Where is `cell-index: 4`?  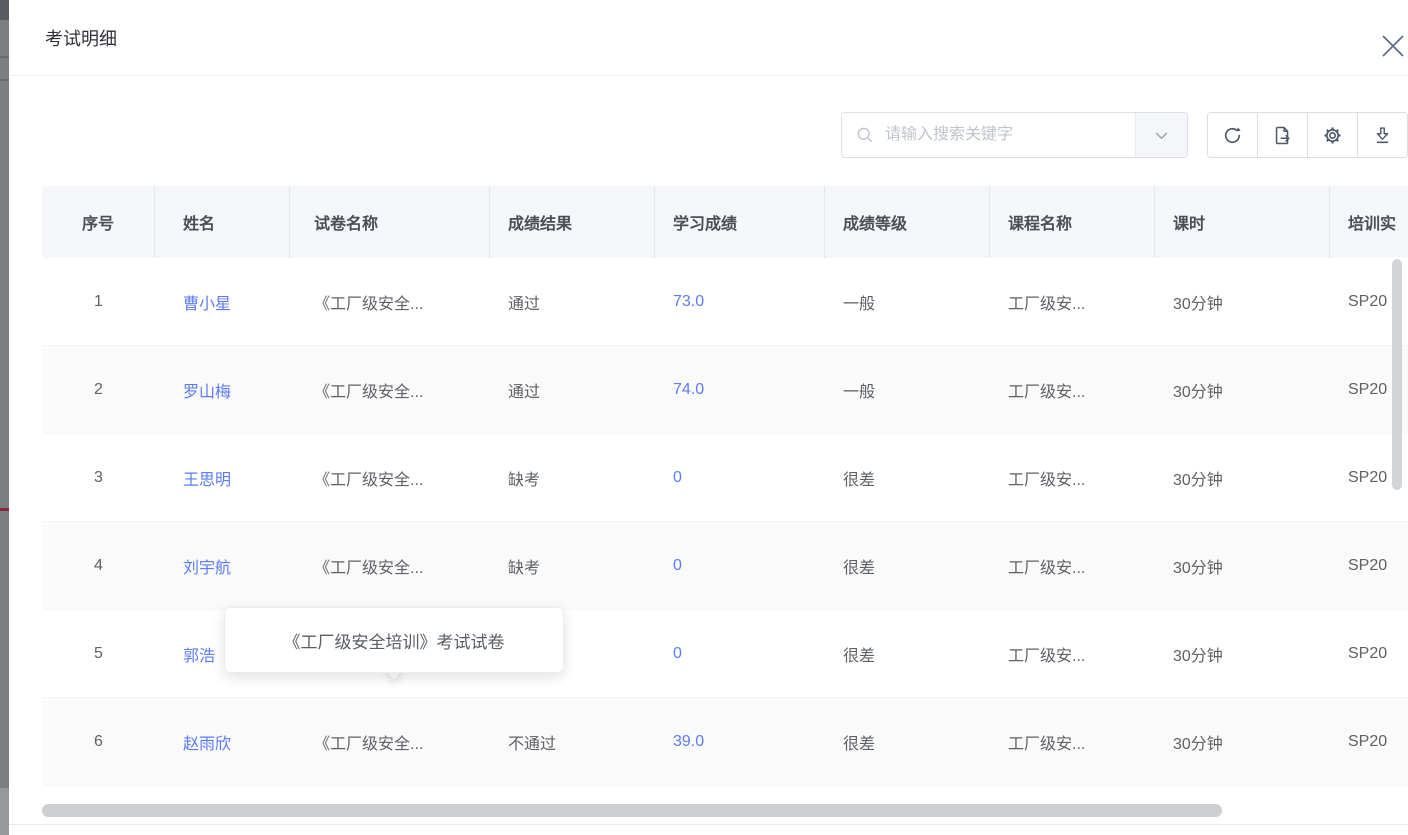
cell-index: 4 is located at coordinates (98, 565).